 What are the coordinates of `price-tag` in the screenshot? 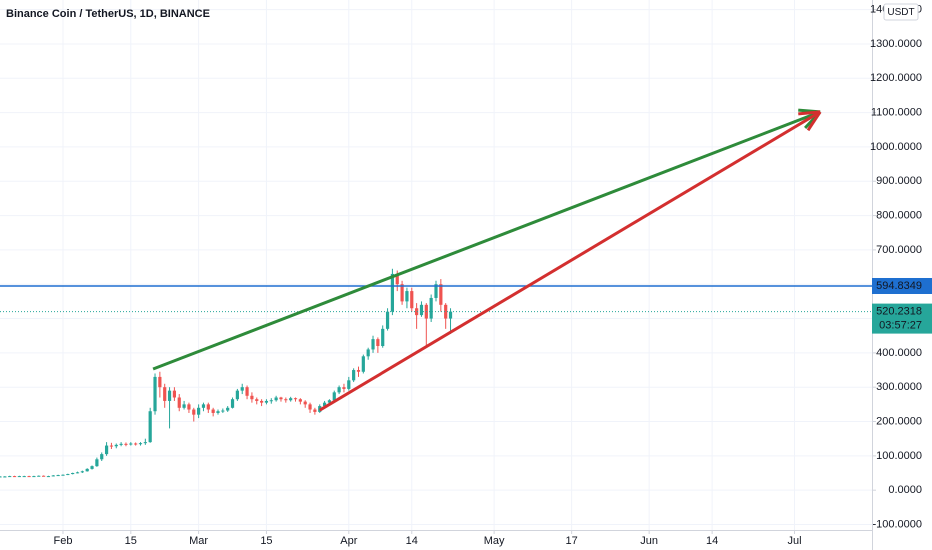 It's located at (902, 285).